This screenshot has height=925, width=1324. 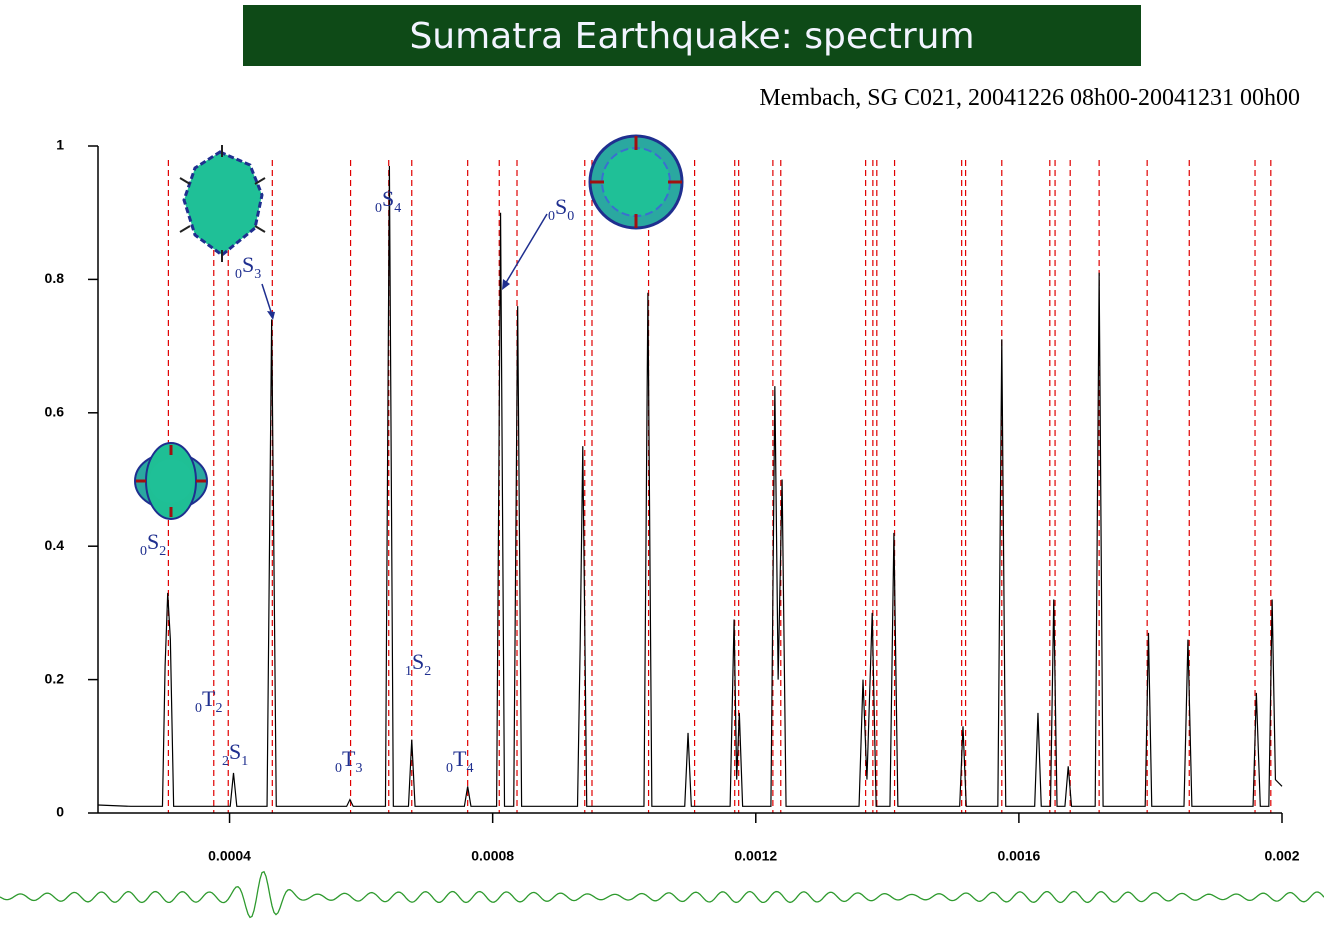 I want to click on mode-icon-0s0, so click(x=636, y=182).